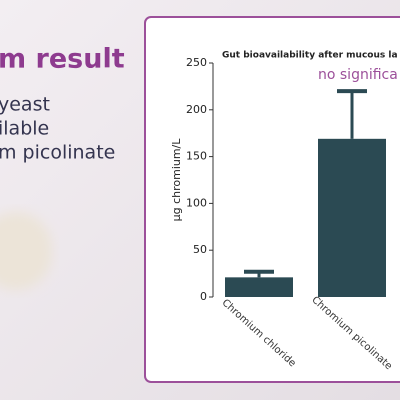  I want to click on y-tick-label: 250, so click(196, 62).